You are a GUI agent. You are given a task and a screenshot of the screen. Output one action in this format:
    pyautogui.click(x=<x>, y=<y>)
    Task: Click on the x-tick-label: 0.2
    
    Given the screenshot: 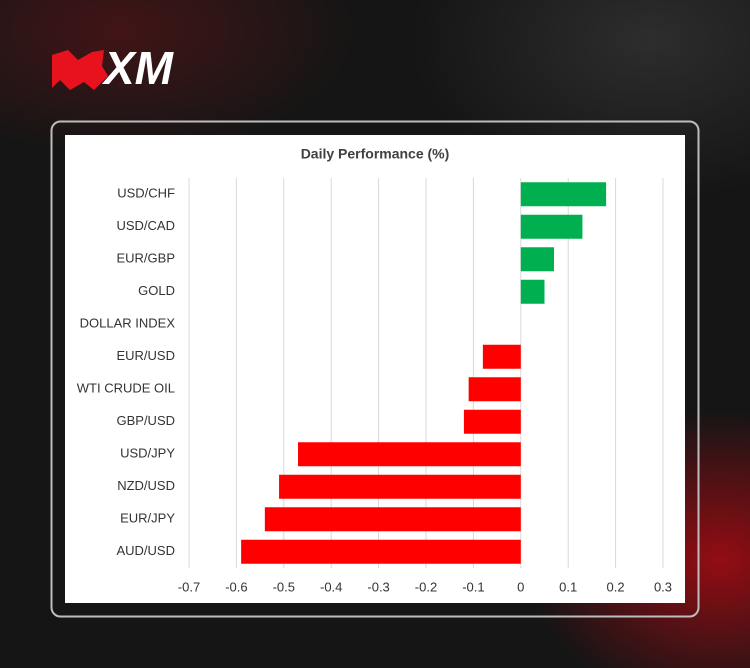 What is the action you would take?
    pyautogui.click(x=616, y=586)
    